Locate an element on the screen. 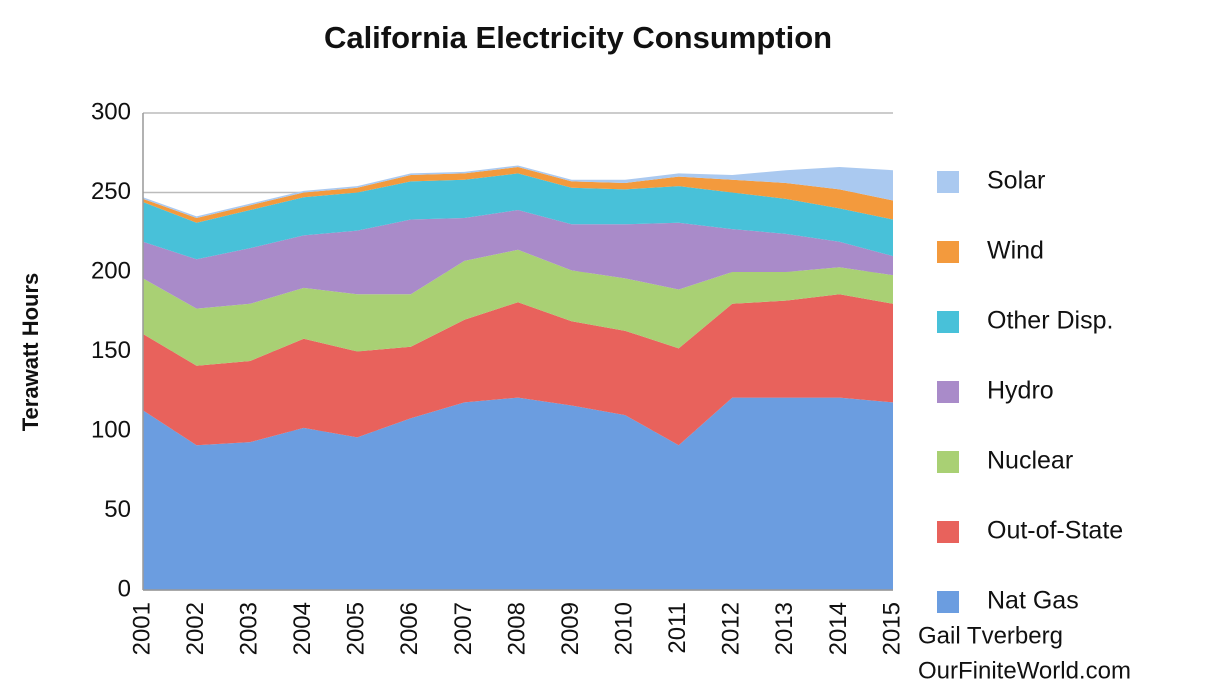  x-tick-label: 2007 is located at coordinates (463, 628).